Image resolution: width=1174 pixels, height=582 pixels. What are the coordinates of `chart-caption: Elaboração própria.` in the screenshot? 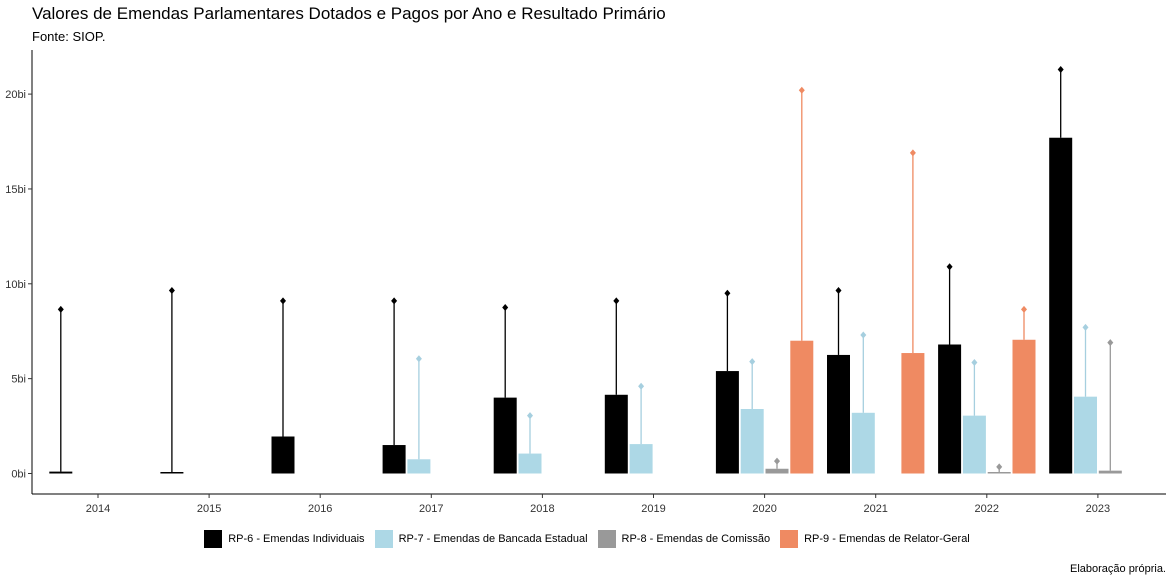 It's located at (1117, 569).